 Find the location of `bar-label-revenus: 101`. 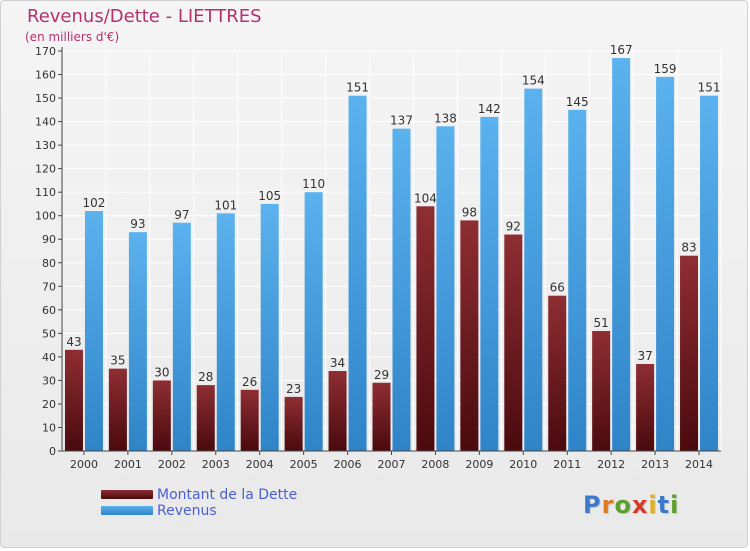

bar-label-revenus: 101 is located at coordinates (225, 205).